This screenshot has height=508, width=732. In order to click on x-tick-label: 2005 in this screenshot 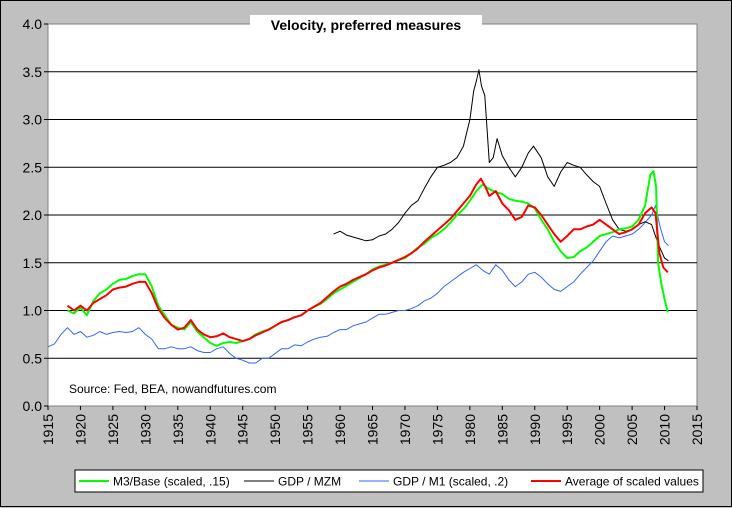, I will do `click(632, 429)`.